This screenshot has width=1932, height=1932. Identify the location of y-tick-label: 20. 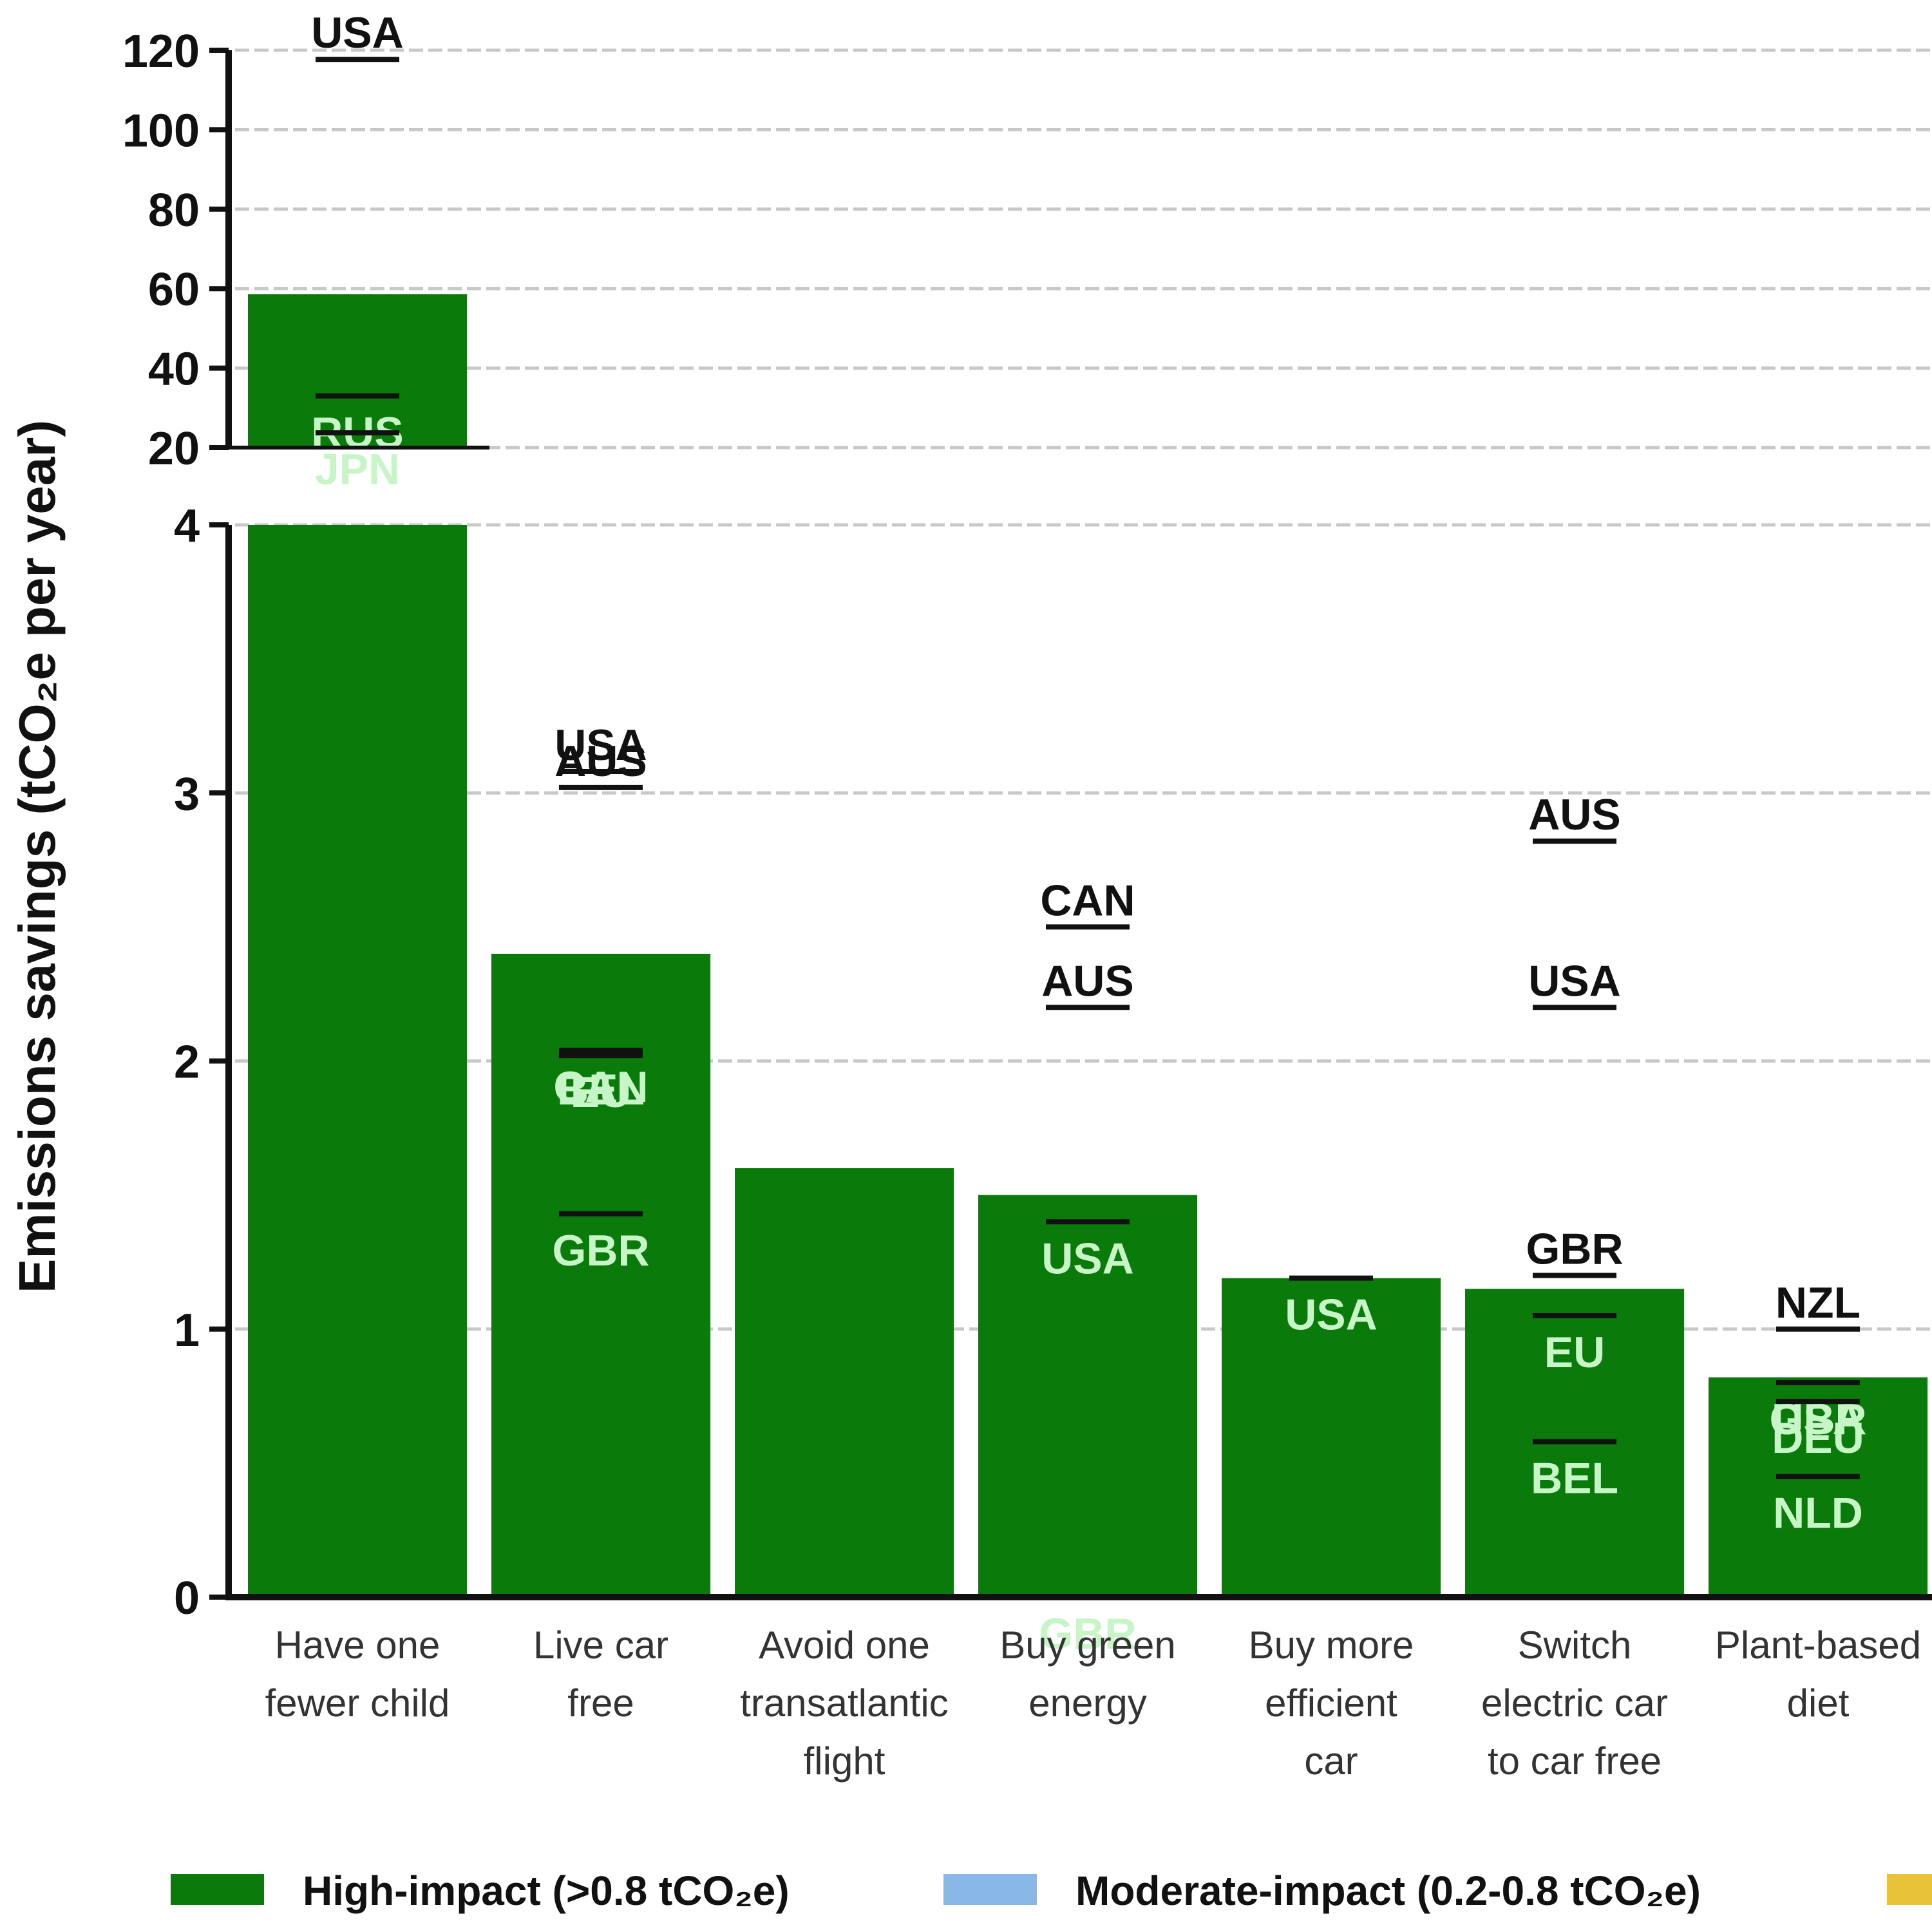
(174, 449).